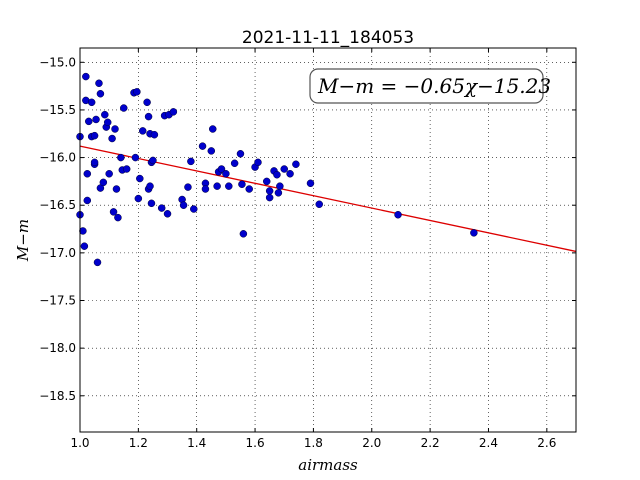 The image size is (640, 480). I want to click on y-tick-label: −17.0, so click(57, 253).